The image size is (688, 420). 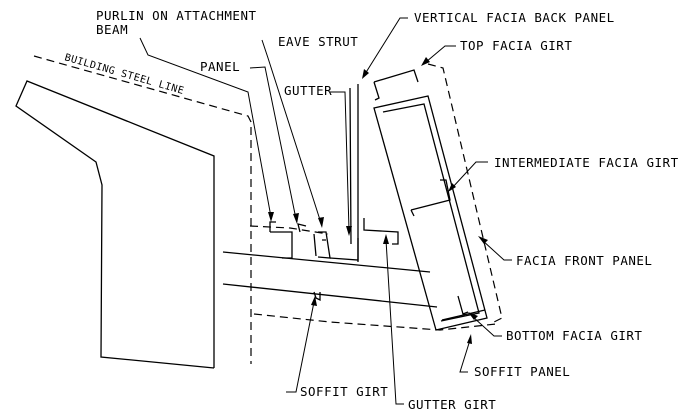 What do you see at coordinates (344, 391) in the screenshot?
I see `soffit-girt-label: SOFFIT GIRT` at bounding box center [344, 391].